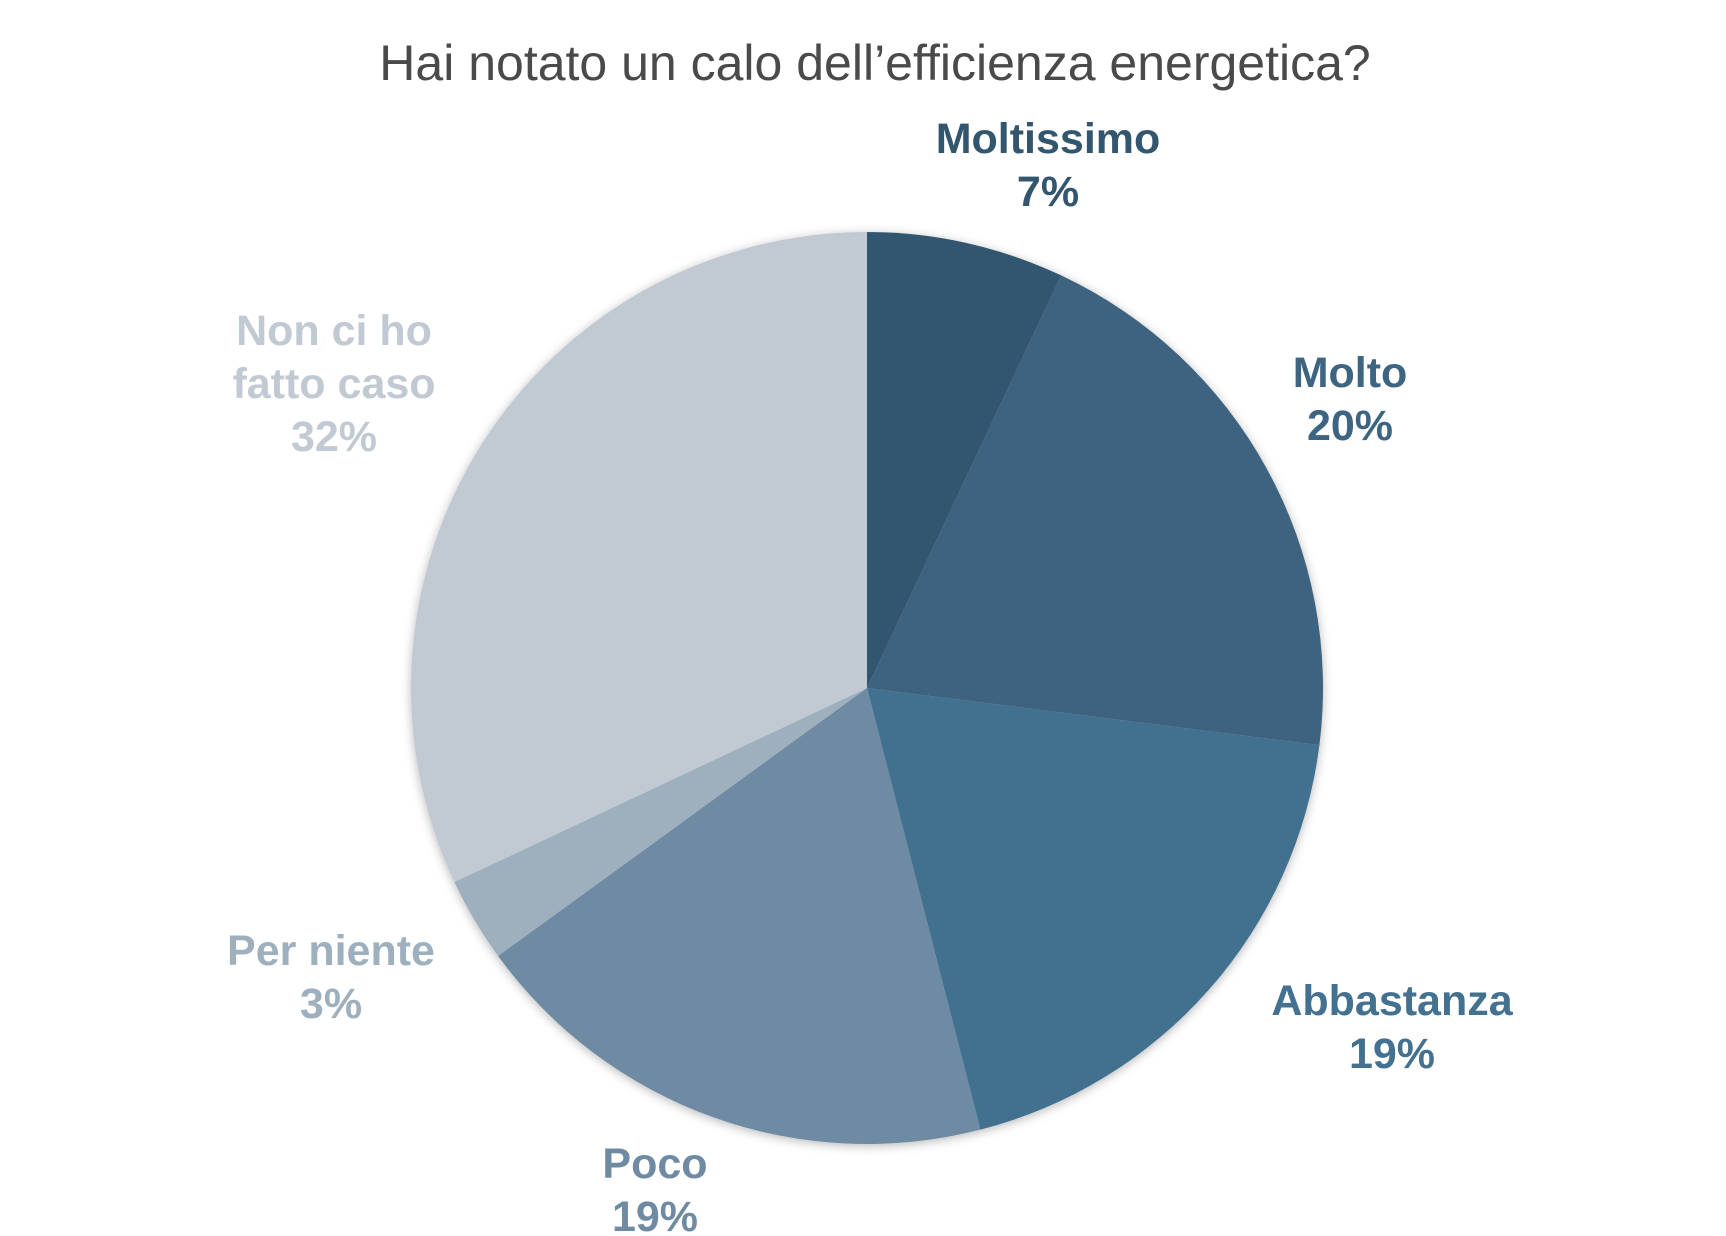 The height and width of the screenshot is (1236, 1726). Describe the element at coordinates (334, 437) in the screenshot. I see `slice-value-label: 32%` at that location.